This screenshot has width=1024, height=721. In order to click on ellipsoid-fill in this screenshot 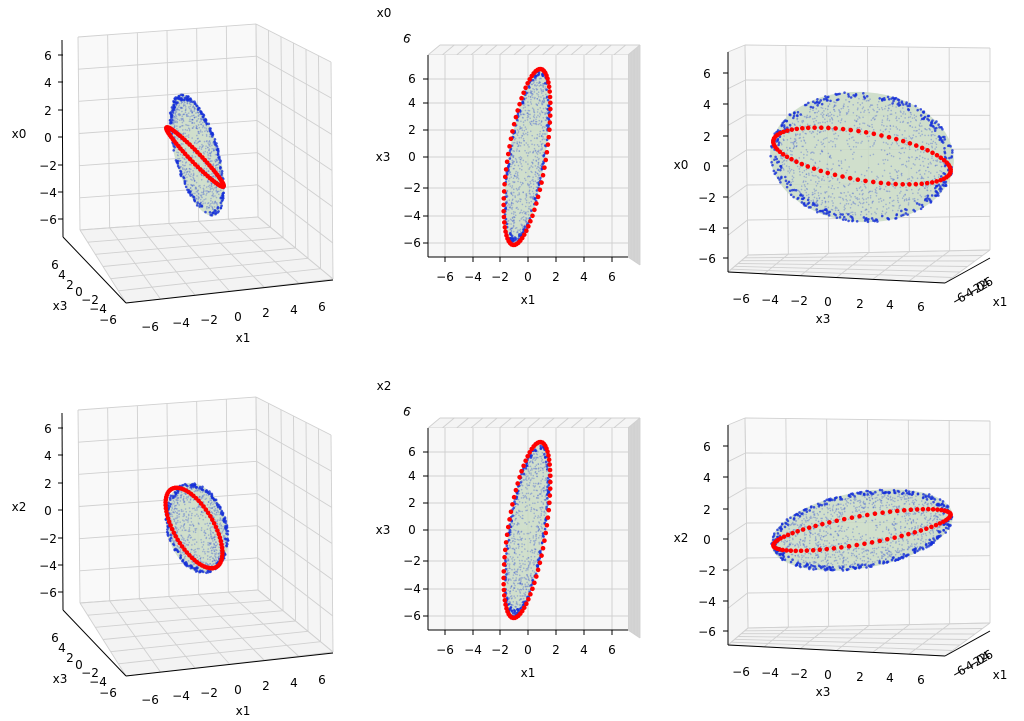, I will do `click(197, 155)`.